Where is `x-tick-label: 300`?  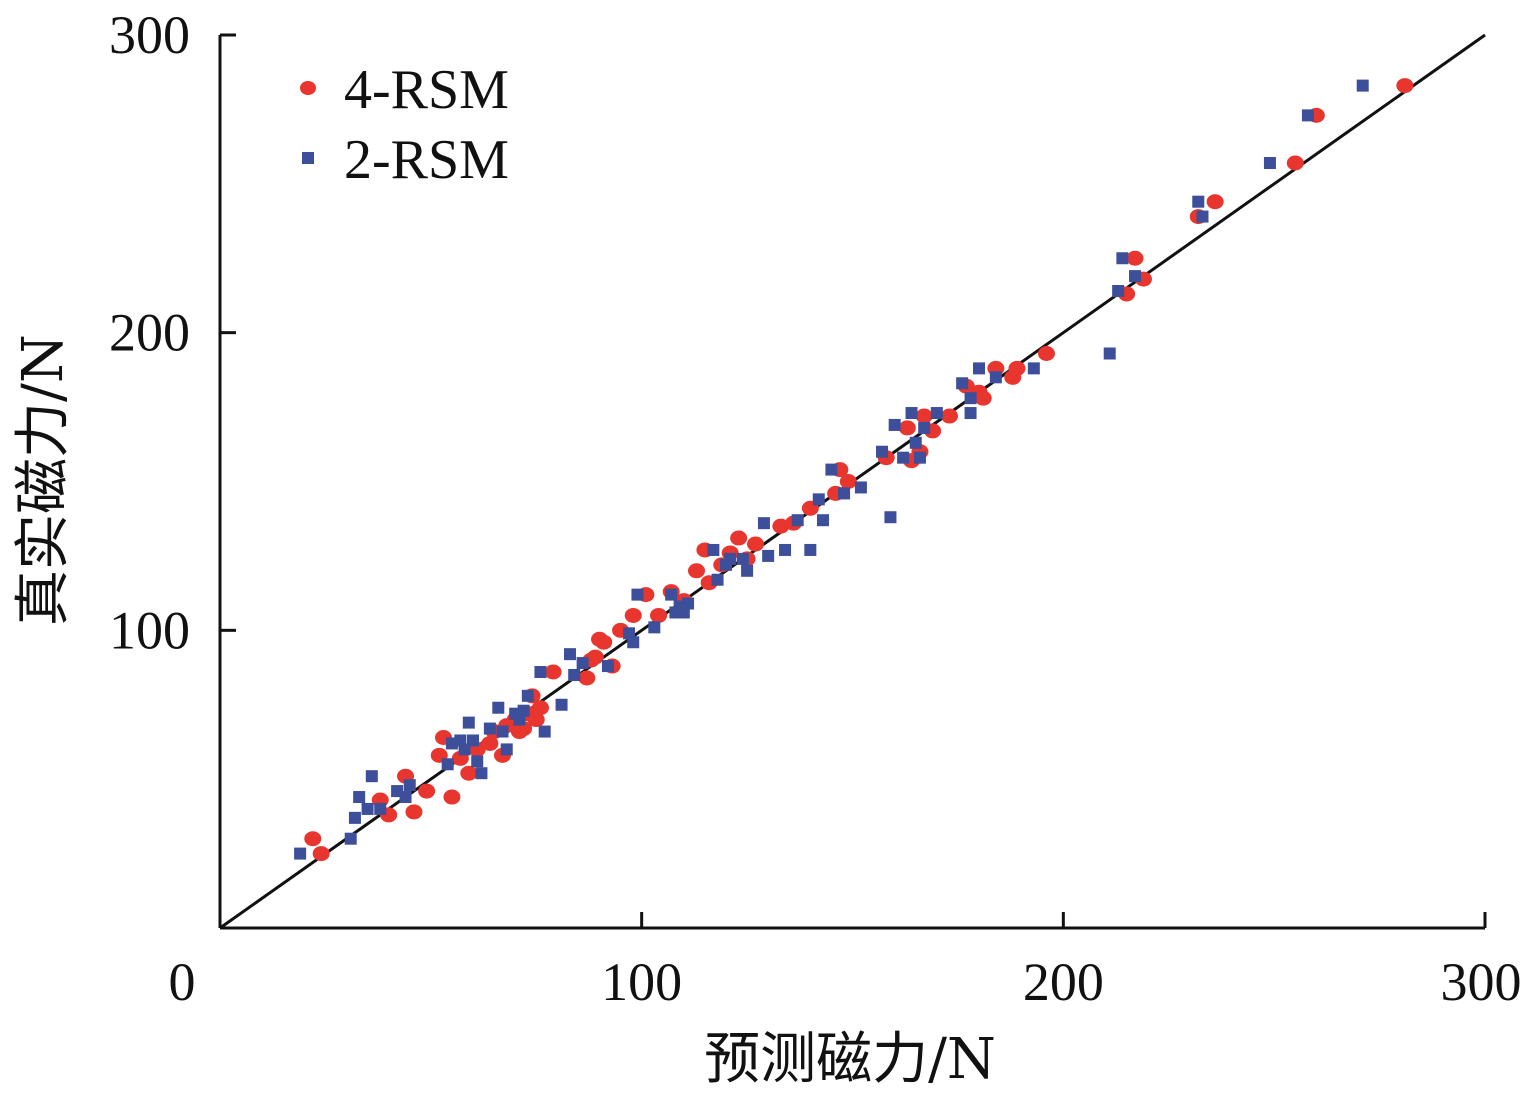
x-tick-label: 300 is located at coordinates (1481, 982).